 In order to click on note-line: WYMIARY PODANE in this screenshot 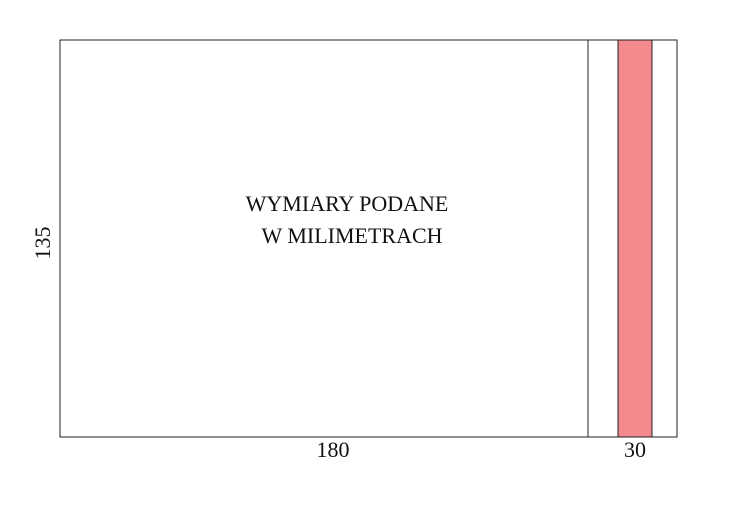, I will do `click(347, 203)`.